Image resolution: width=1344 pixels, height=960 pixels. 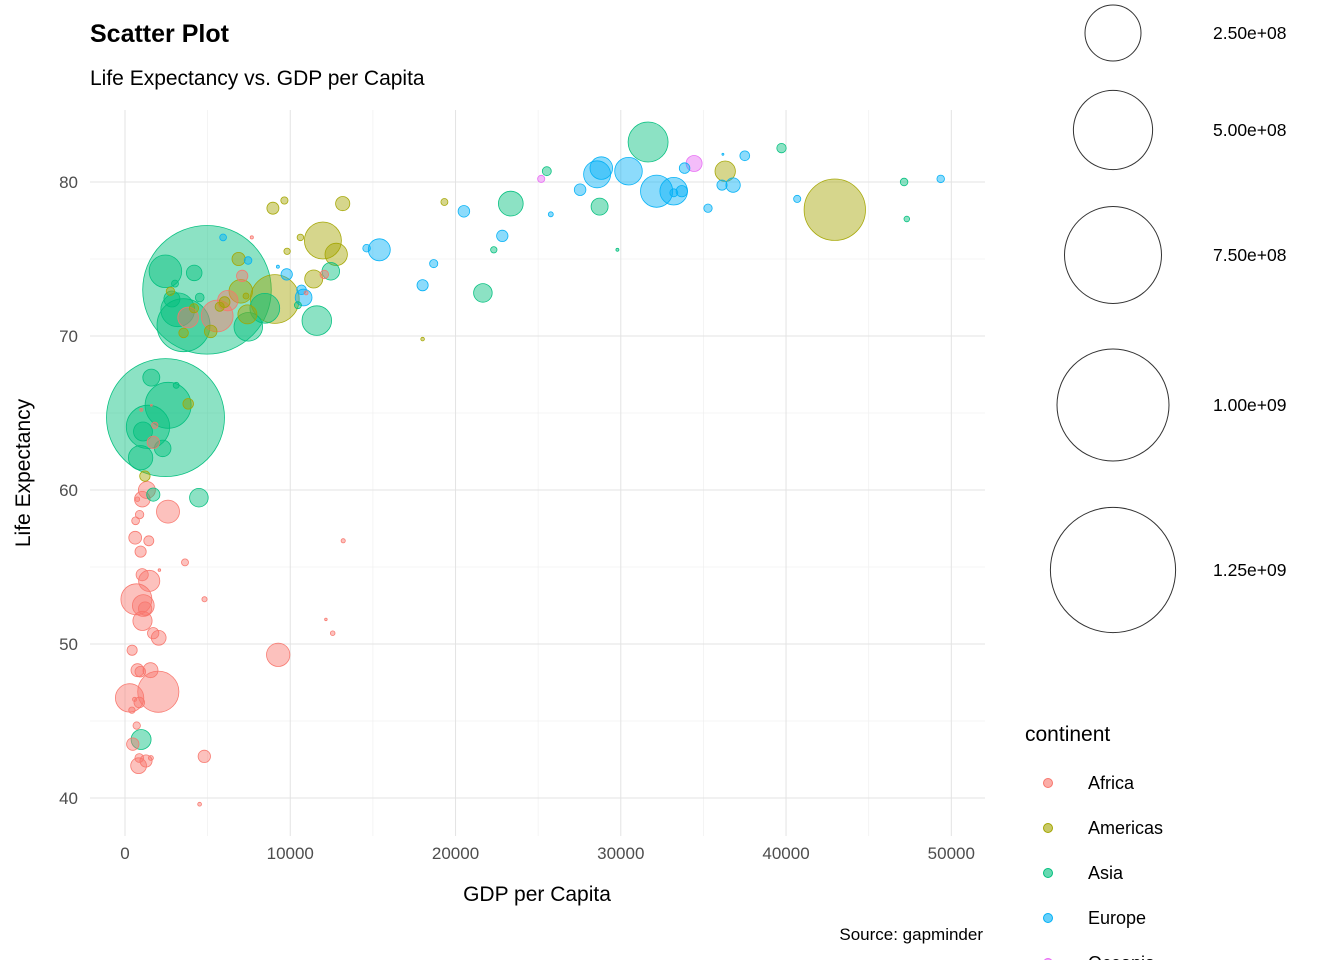 What do you see at coordinates (68, 182) in the screenshot?
I see `y-tick-label: 80` at bounding box center [68, 182].